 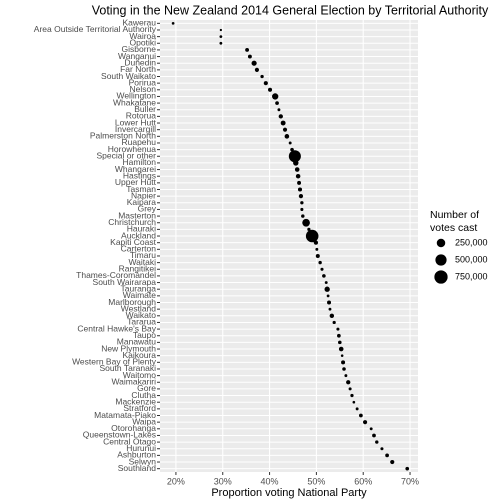 What do you see at coordinates (136, 182) in the screenshot?
I see `y-tick-label: Upper Hutt` at bounding box center [136, 182].